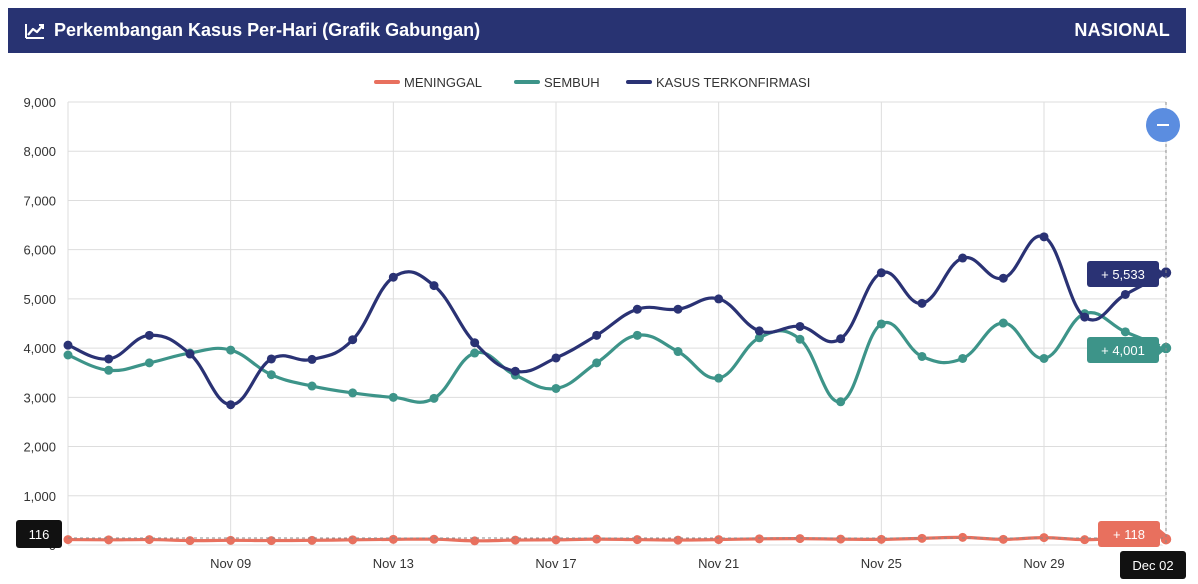 The height and width of the screenshot is (584, 1198). What do you see at coordinates (39, 102) in the screenshot?
I see `y-tick-label: 9,000` at bounding box center [39, 102].